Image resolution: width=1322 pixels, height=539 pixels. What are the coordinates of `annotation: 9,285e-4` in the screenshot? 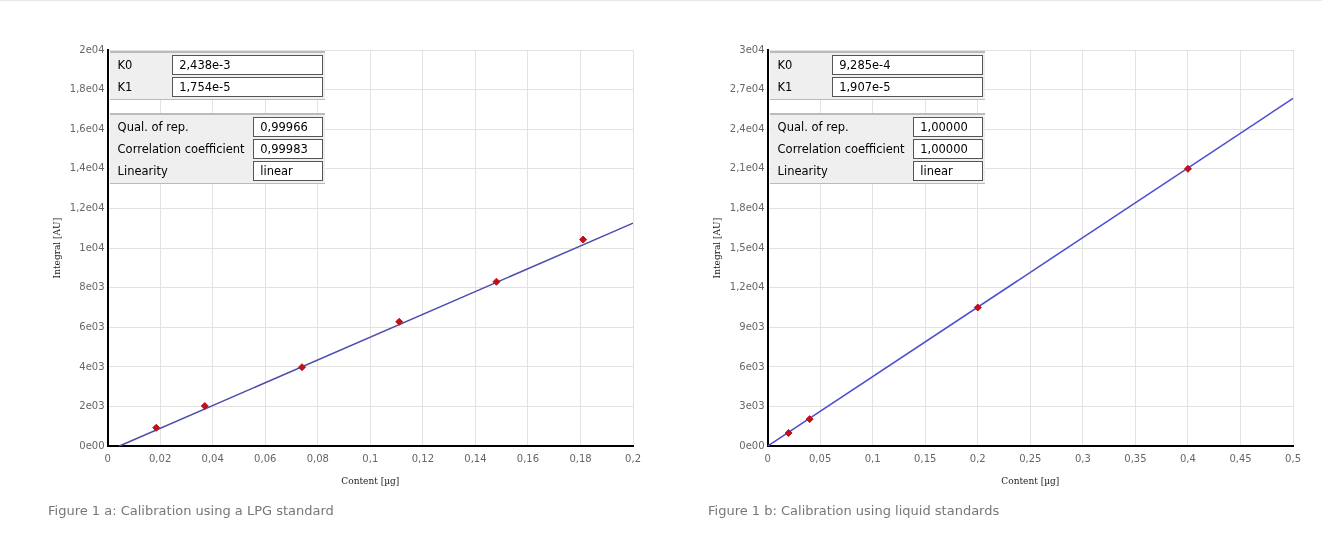 It's located at (907, 65).